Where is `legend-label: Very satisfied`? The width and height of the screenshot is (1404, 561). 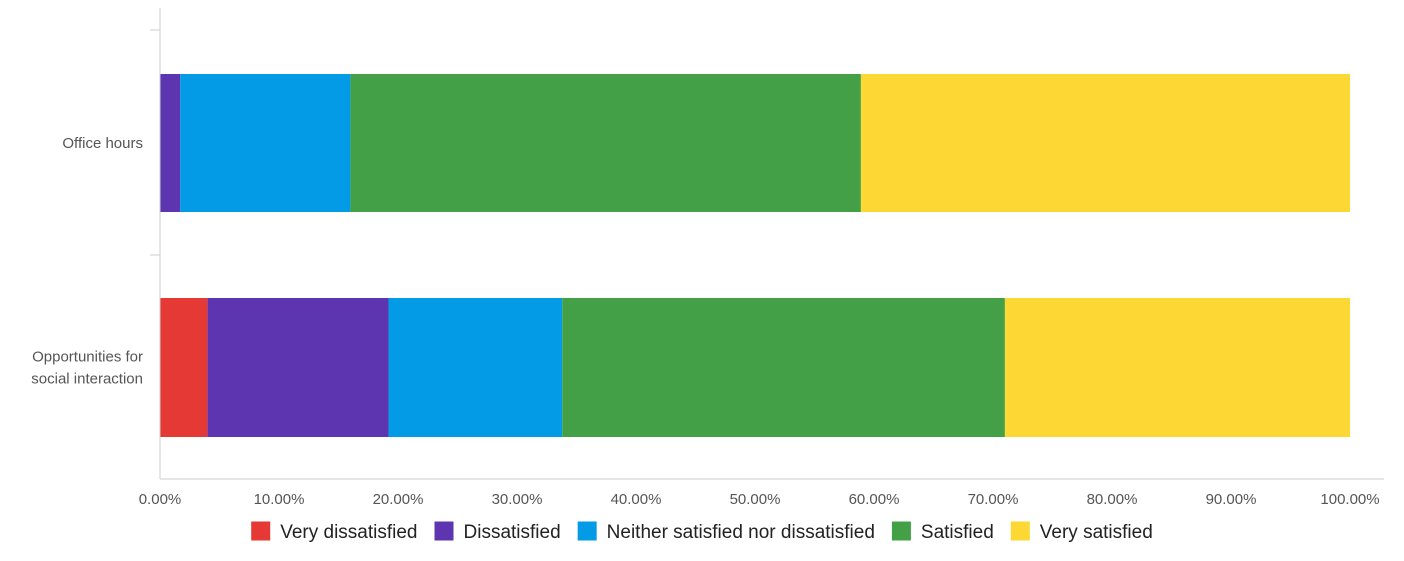
legend-label: Very satisfied is located at coordinates (1096, 532).